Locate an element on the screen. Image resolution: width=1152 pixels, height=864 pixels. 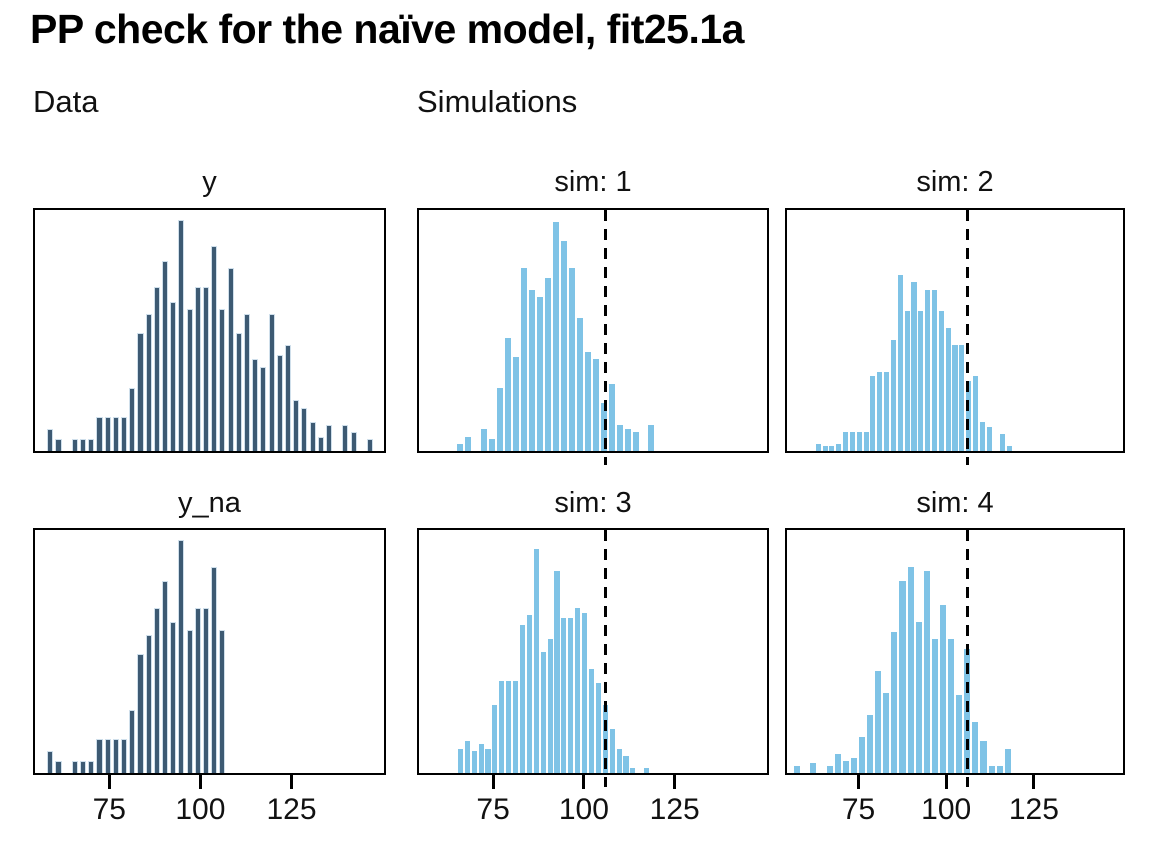
panel-title-sim1: sim: 1 is located at coordinates (593, 182).